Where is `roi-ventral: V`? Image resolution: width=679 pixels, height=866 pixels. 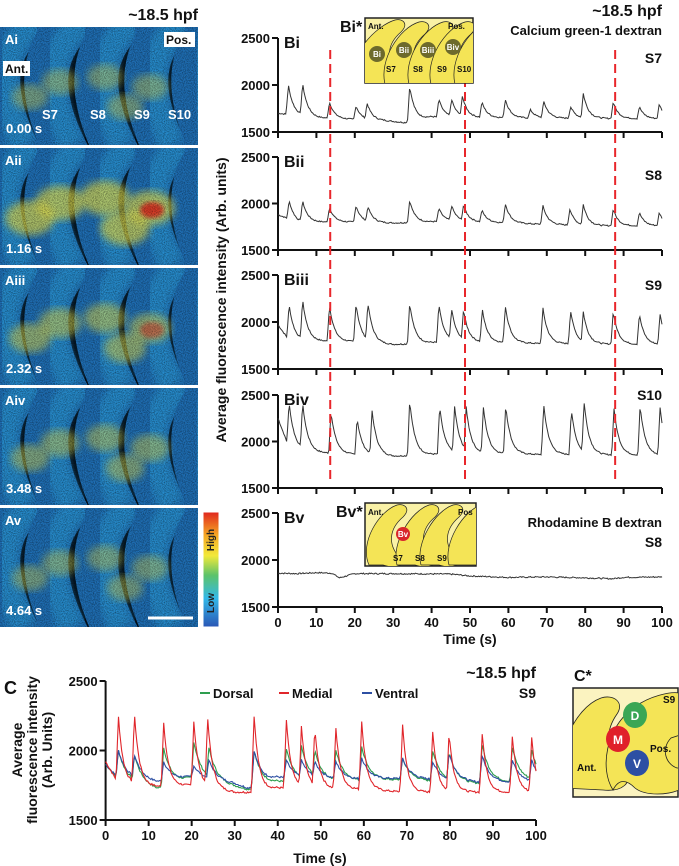
roi-ventral: V is located at coordinates (637, 764).